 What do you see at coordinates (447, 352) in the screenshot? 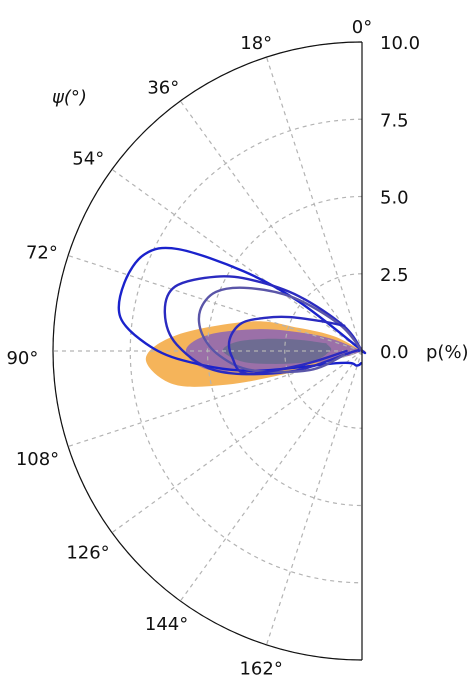
I see `radial-axis-label: p(%)` at bounding box center [447, 352].